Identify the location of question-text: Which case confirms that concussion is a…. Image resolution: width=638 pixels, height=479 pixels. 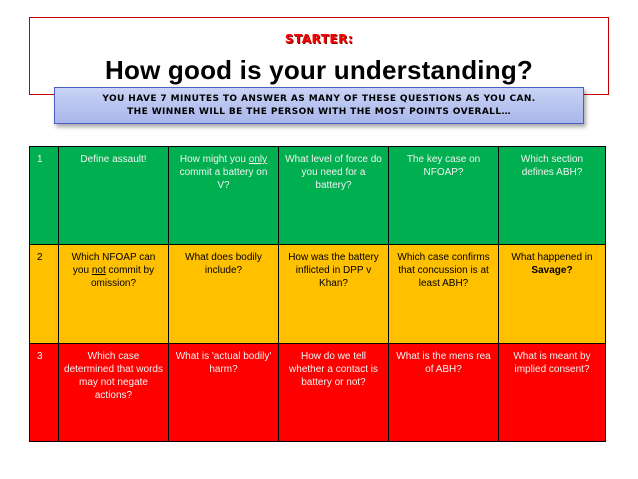
(443, 271).